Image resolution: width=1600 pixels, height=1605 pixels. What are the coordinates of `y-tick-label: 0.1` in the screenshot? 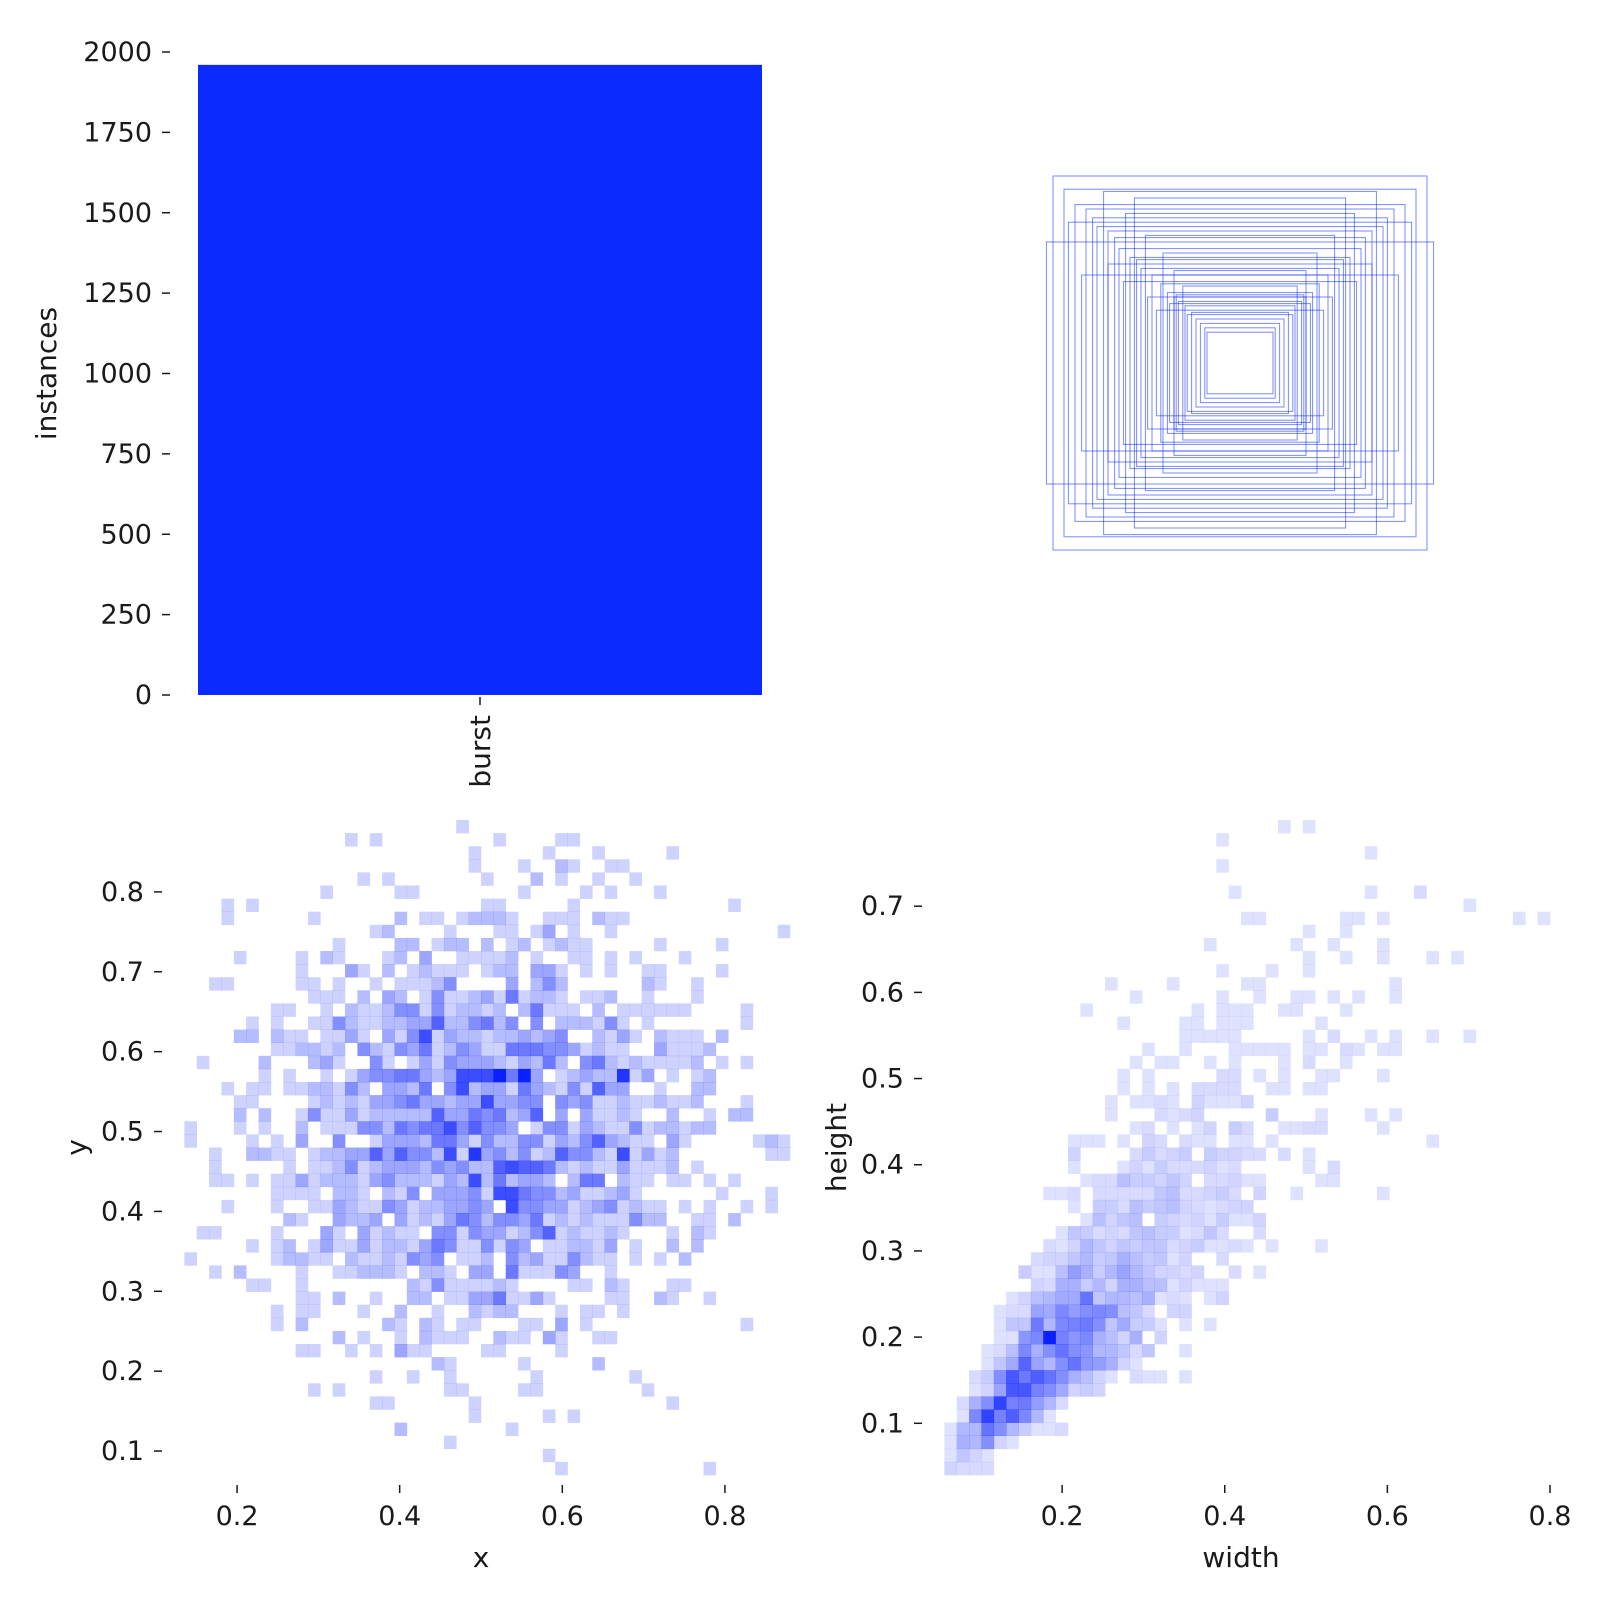 It's located at (882, 1423).